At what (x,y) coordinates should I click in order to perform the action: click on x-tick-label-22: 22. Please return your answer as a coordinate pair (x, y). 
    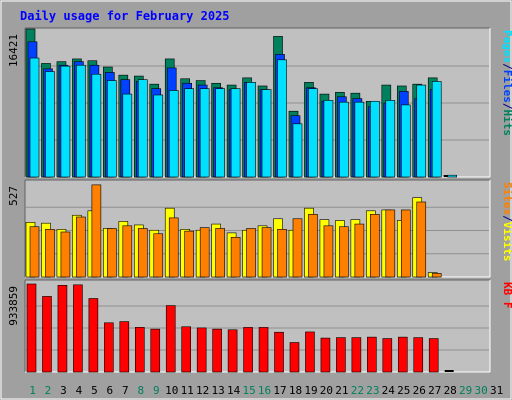
    Looking at the image, I should click on (357, 390).